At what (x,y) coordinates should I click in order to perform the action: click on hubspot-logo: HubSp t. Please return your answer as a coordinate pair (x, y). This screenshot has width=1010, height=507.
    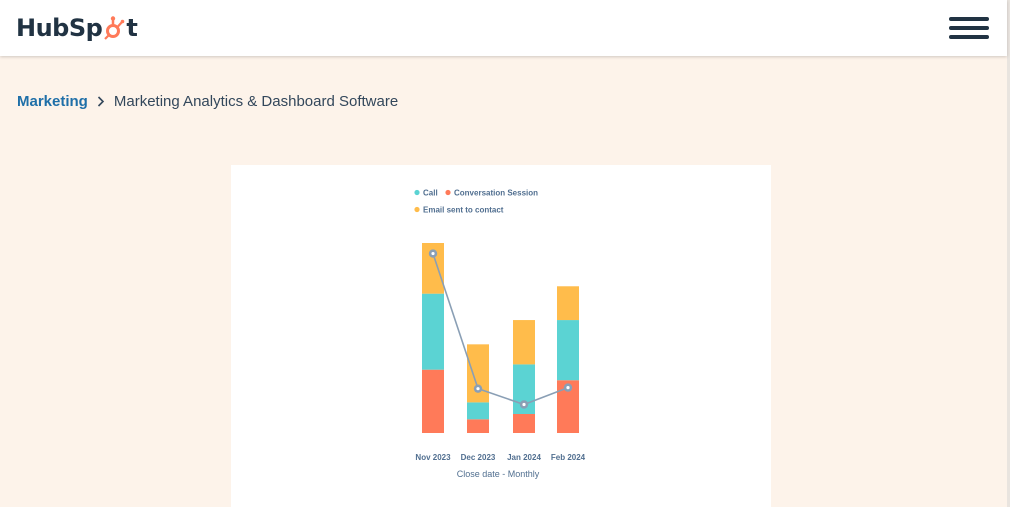
    Looking at the image, I should click on (77, 28).